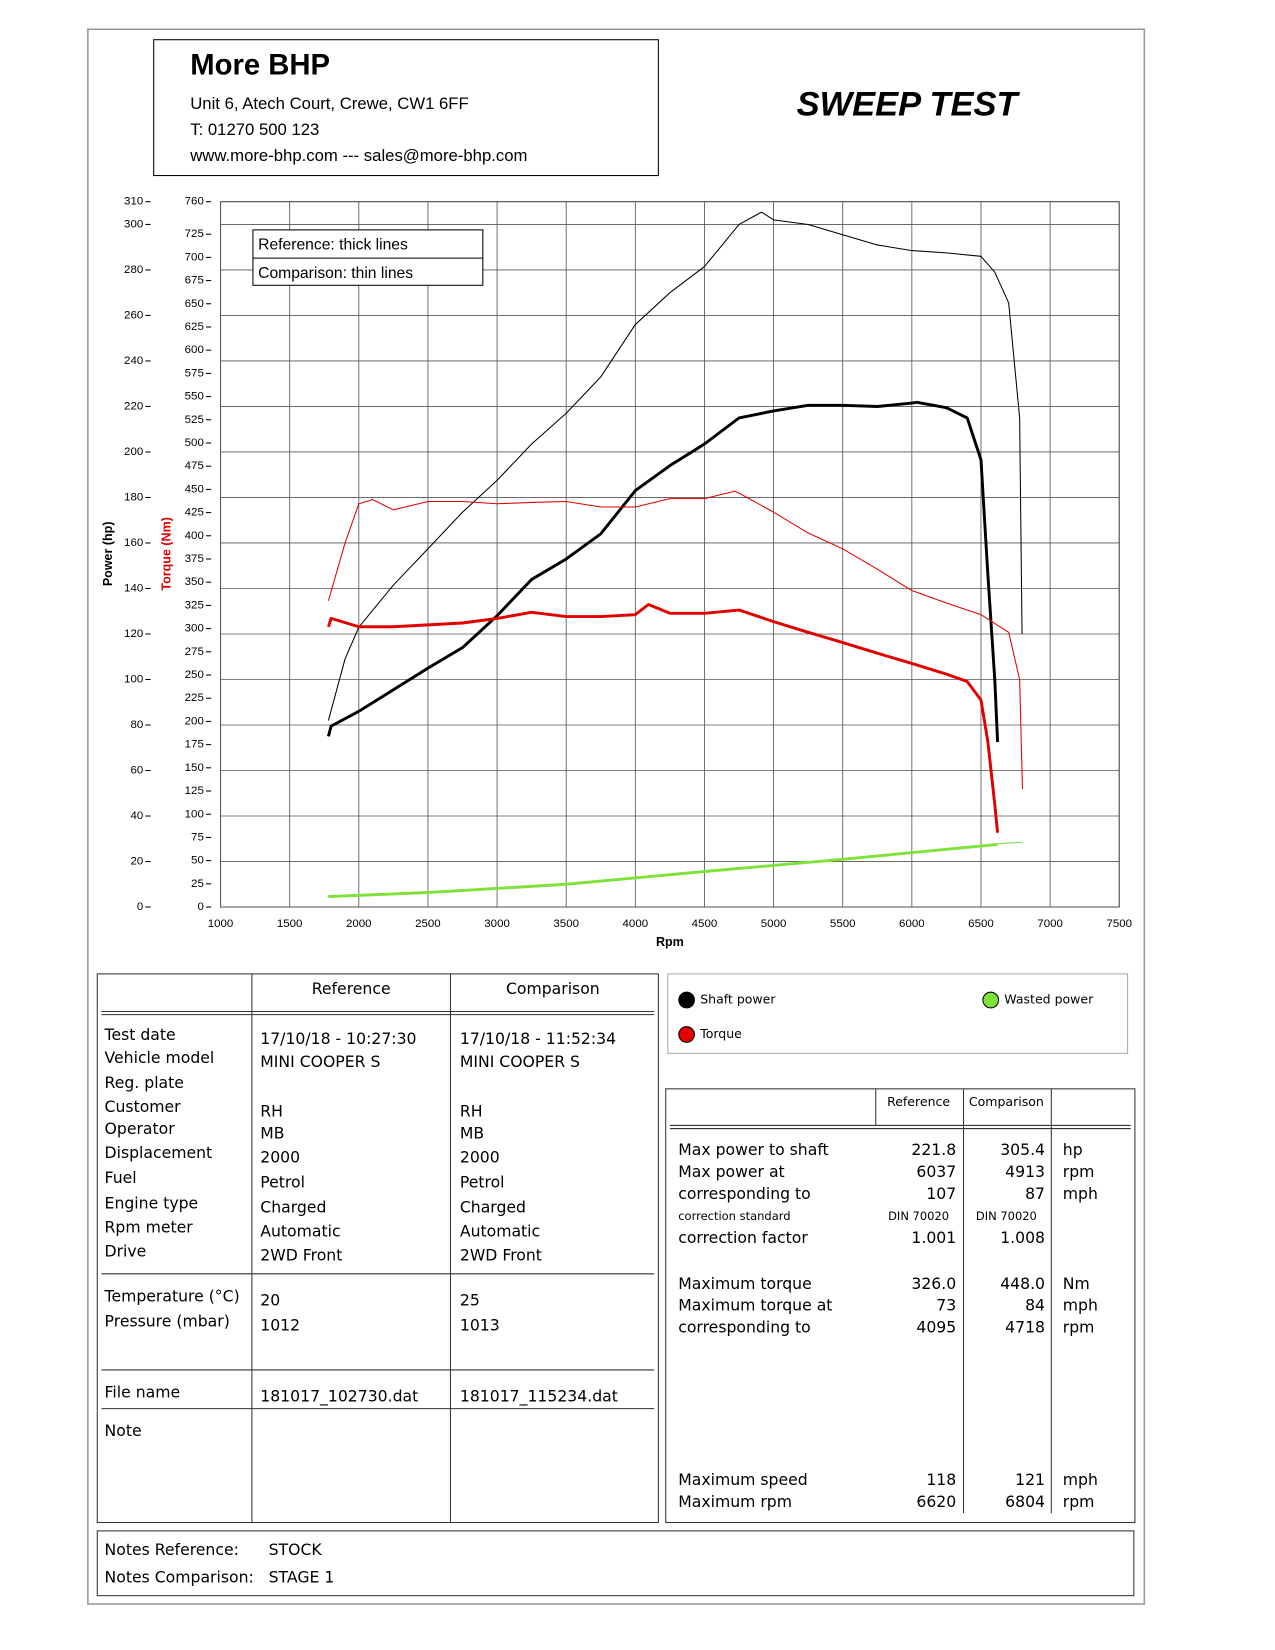  I want to click on y-tick-label: 200, so click(133, 452).